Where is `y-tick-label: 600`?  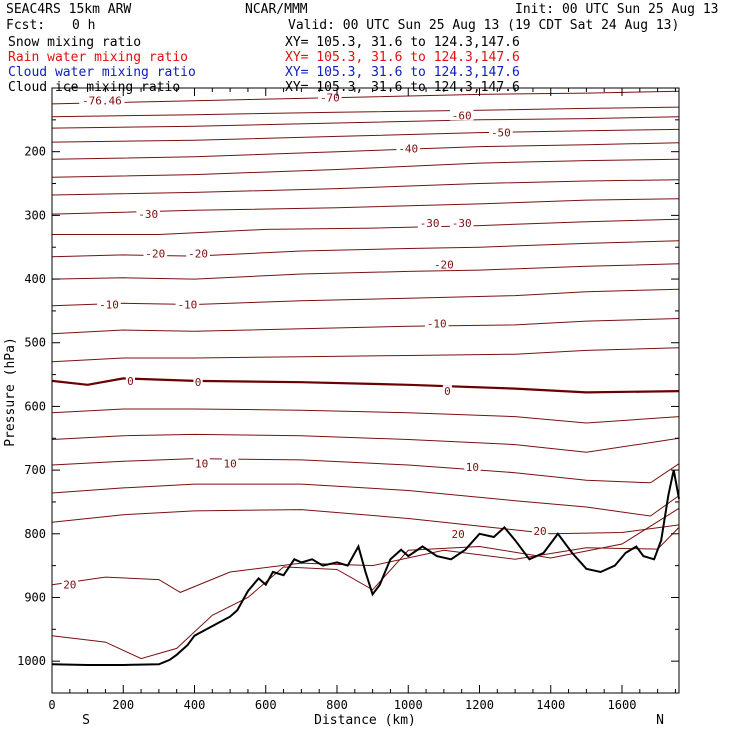 y-tick-label: 600 is located at coordinates (35, 406).